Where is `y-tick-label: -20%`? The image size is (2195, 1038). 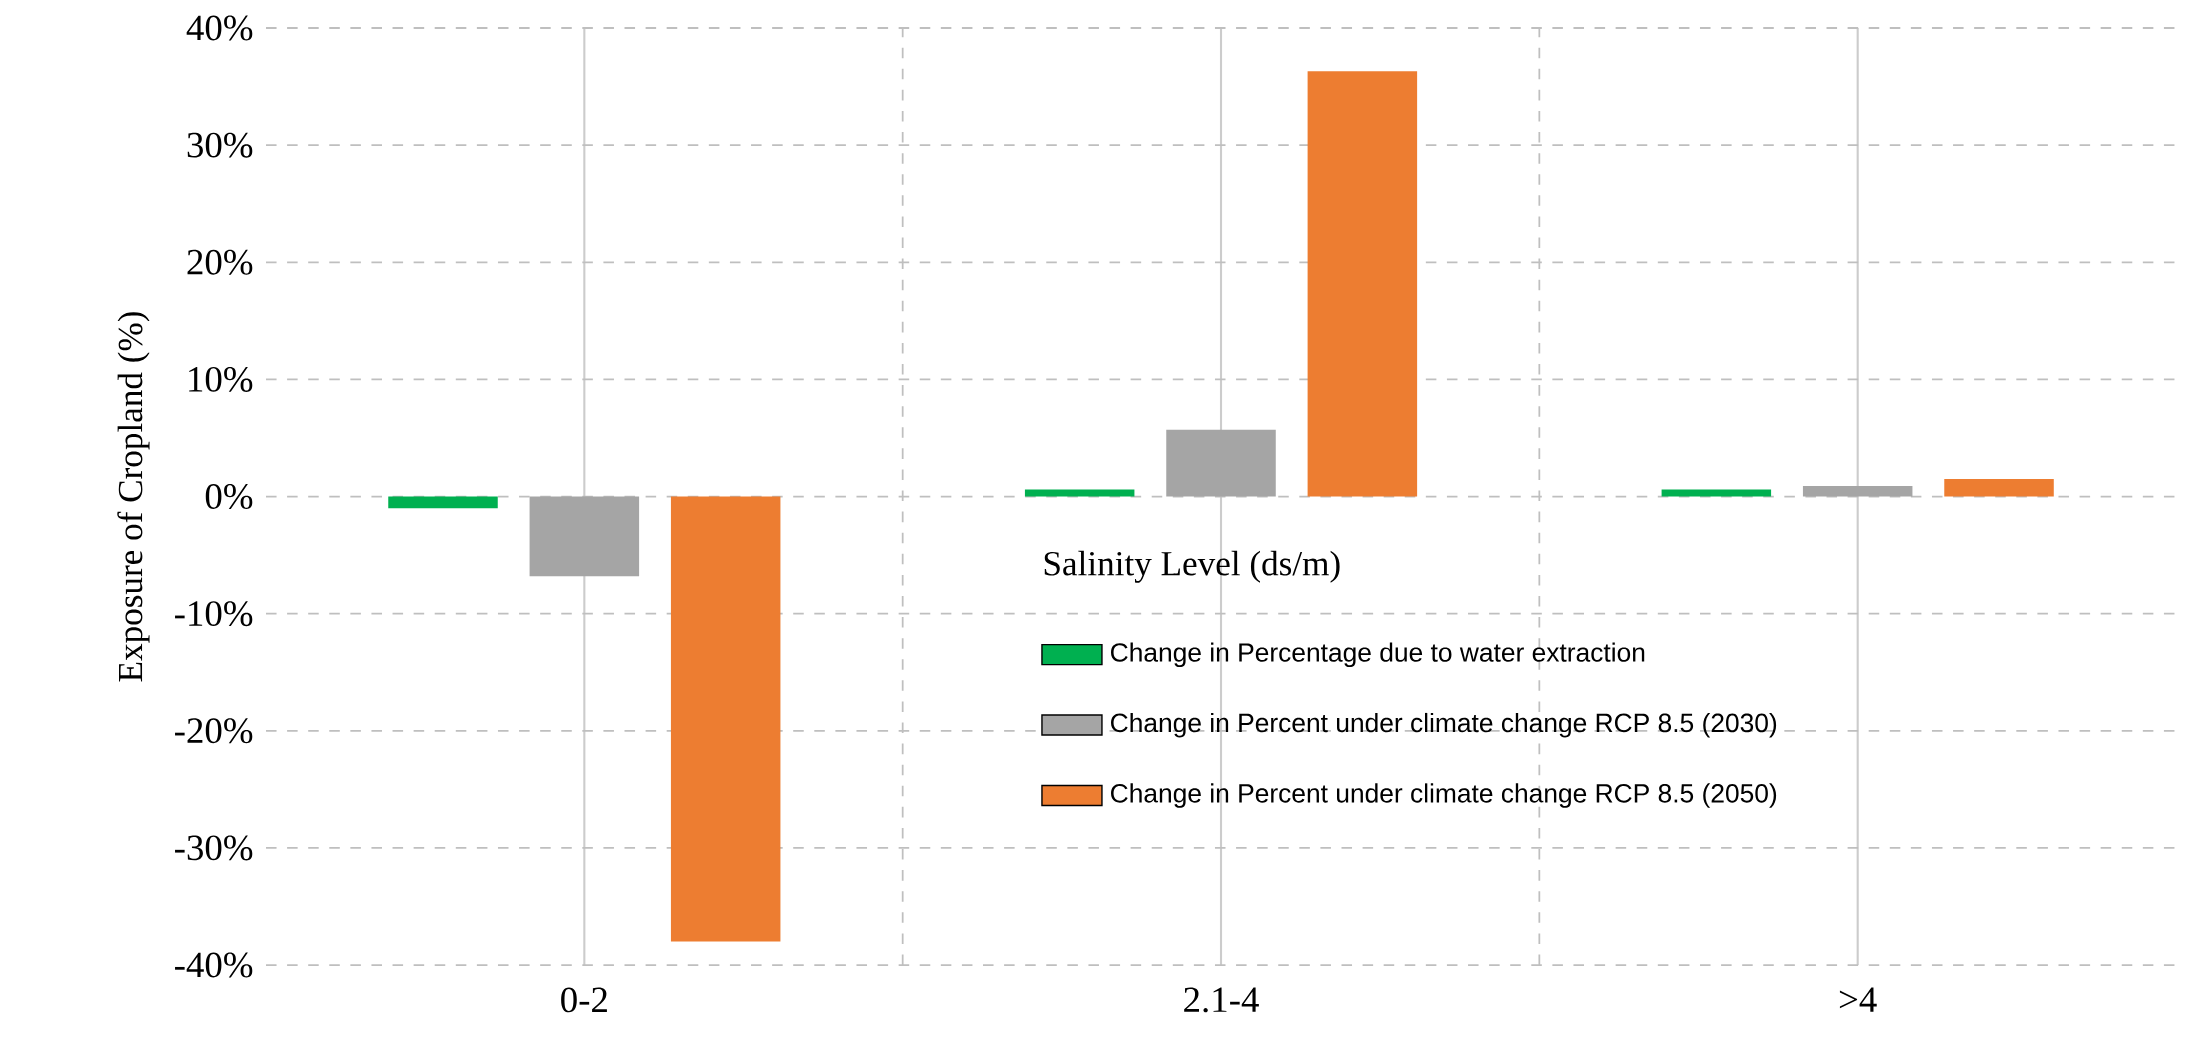 y-tick-label: -20% is located at coordinates (214, 731).